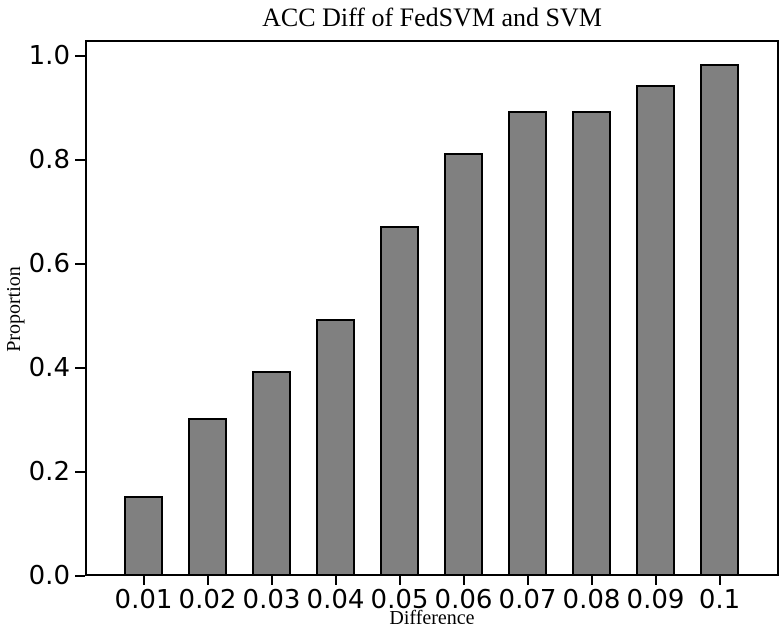 The height and width of the screenshot is (633, 782). What do you see at coordinates (80, 472) in the screenshot?
I see `y-tick-mark-0.2` at bounding box center [80, 472].